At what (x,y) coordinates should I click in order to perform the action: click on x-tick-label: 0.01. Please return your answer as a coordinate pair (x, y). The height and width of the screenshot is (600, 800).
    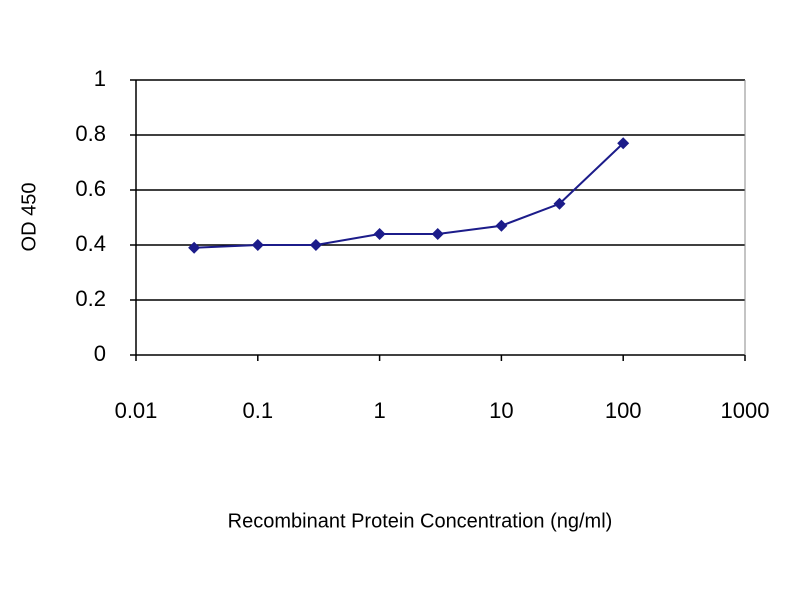
    Looking at the image, I should click on (136, 410).